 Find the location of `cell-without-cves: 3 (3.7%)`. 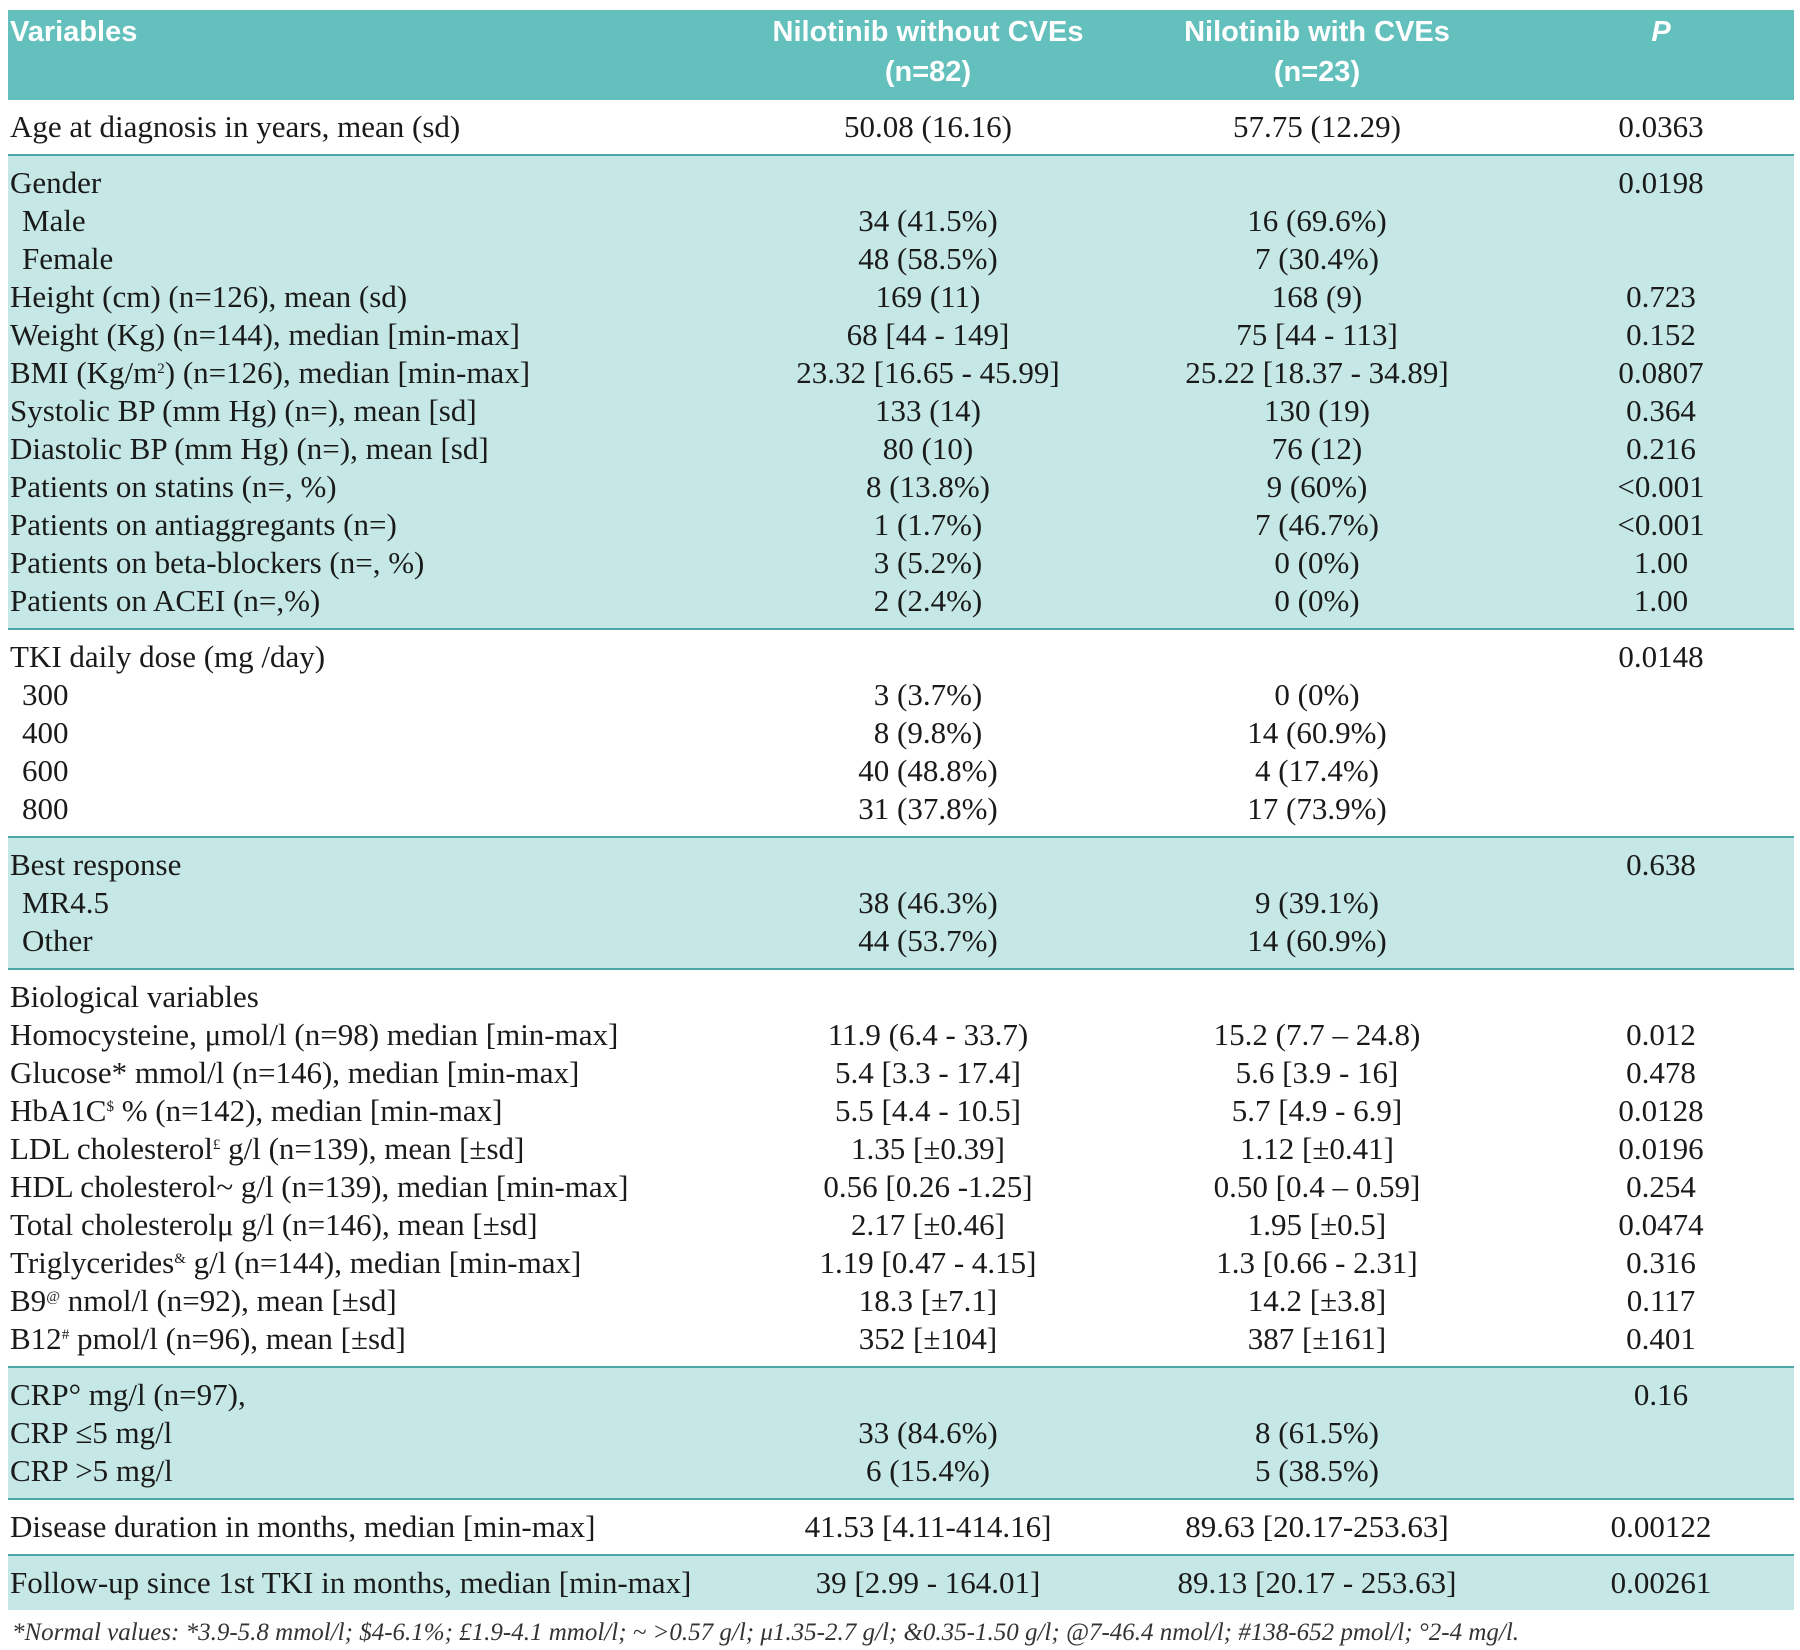

cell-without-cves: 3 (3.7%) is located at coordinates (928, 694).